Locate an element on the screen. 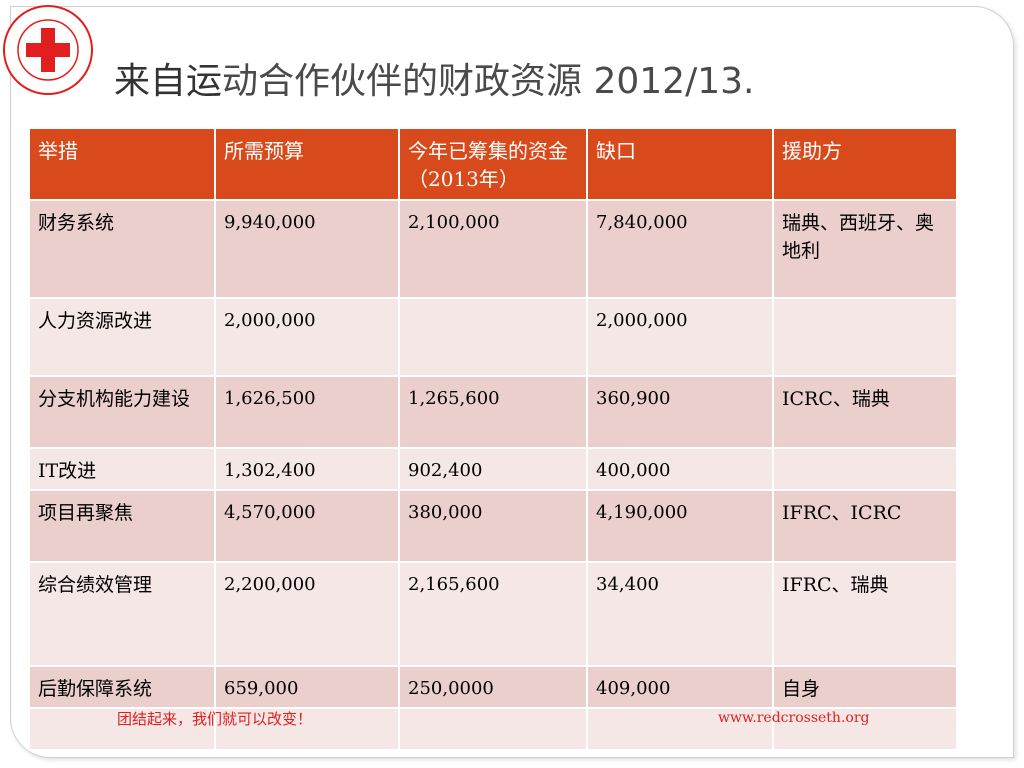 The width and height of the screenshot is (1024, 768). donors-cell: 自身 is located at coordinates (865, 687).